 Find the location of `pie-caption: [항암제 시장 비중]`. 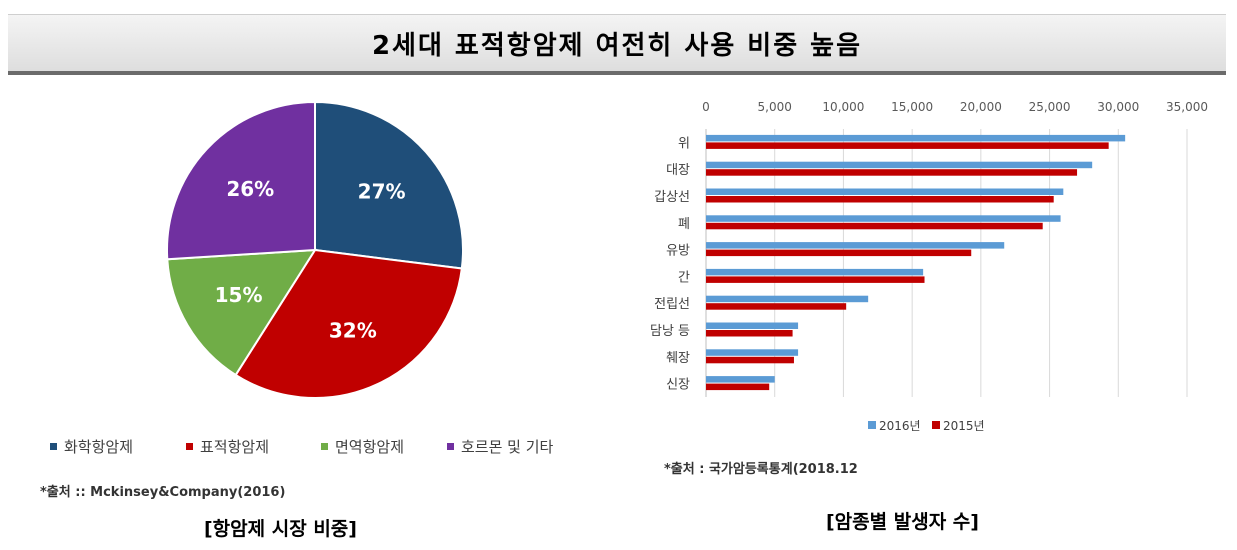

pie-caption: [항암제 시장 비중] is located at coordinates (280, 529).